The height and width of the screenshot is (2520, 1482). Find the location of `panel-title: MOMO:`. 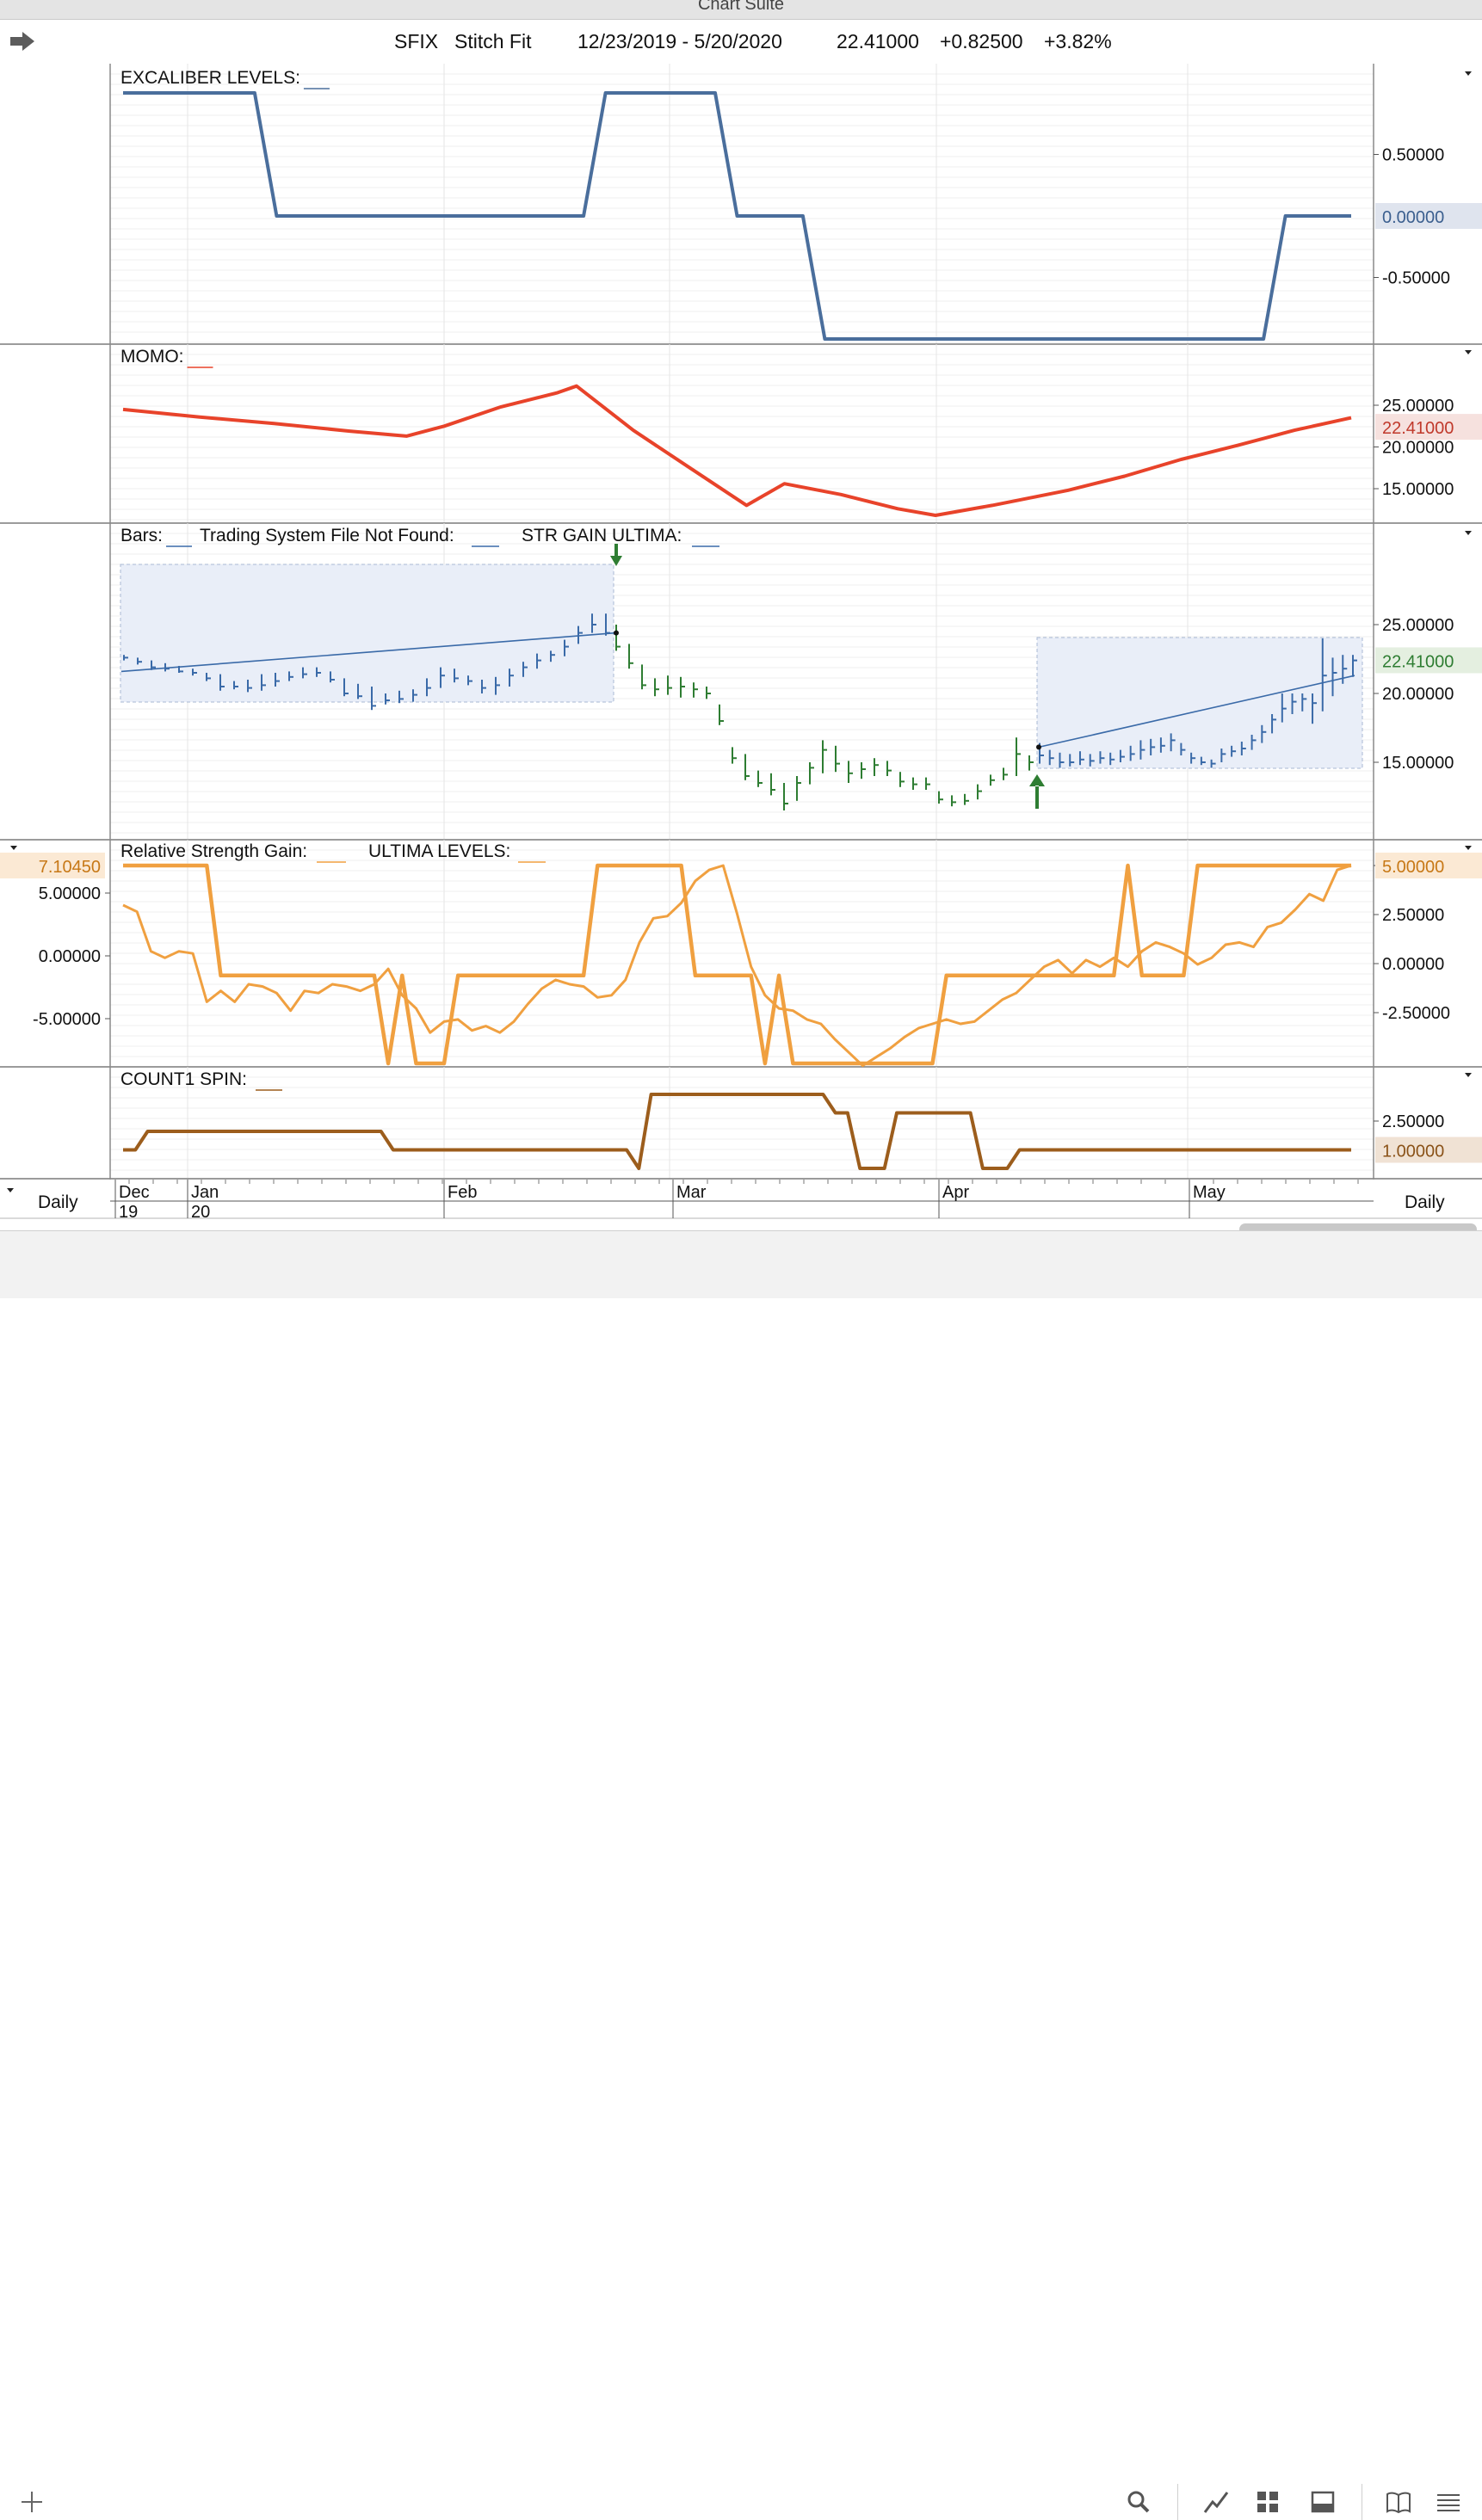

panel-title: MOMO: is located at coordinates (152, 357).